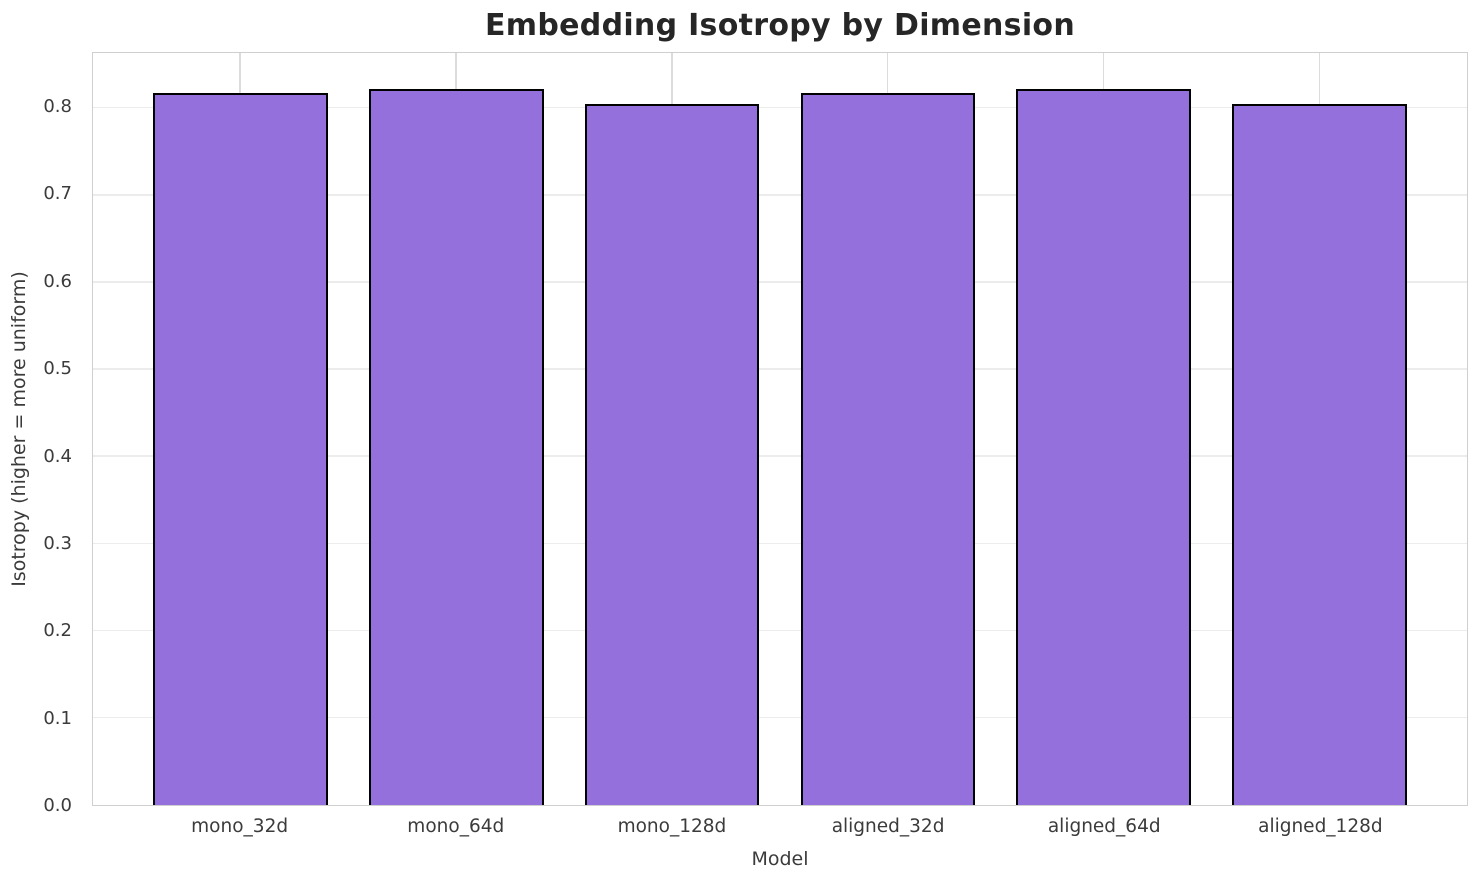 The width and height of the screenshot is (1484, 885). I want to click on y-tick-label: 0.0, so click(57, 805).